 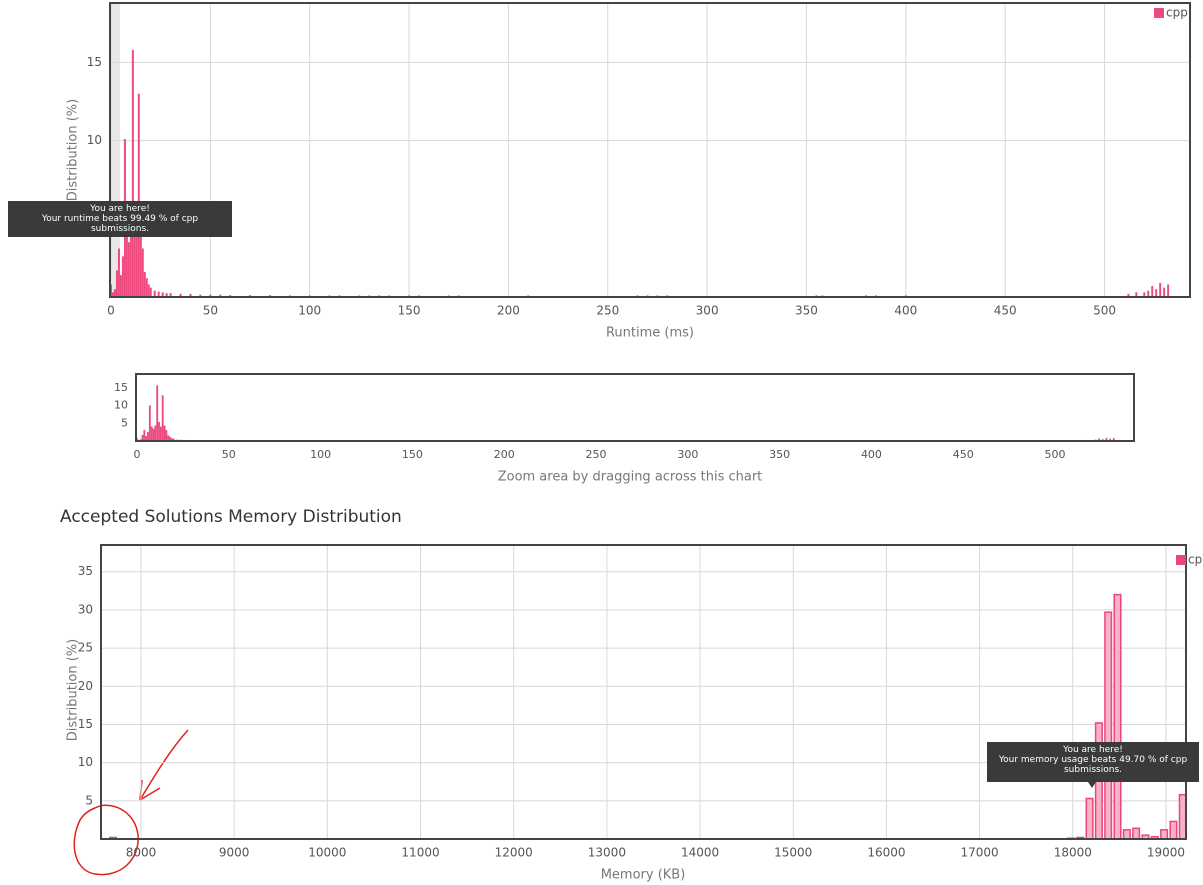 I want to click on y-tick-label: 5, so click(x=89, y=800).